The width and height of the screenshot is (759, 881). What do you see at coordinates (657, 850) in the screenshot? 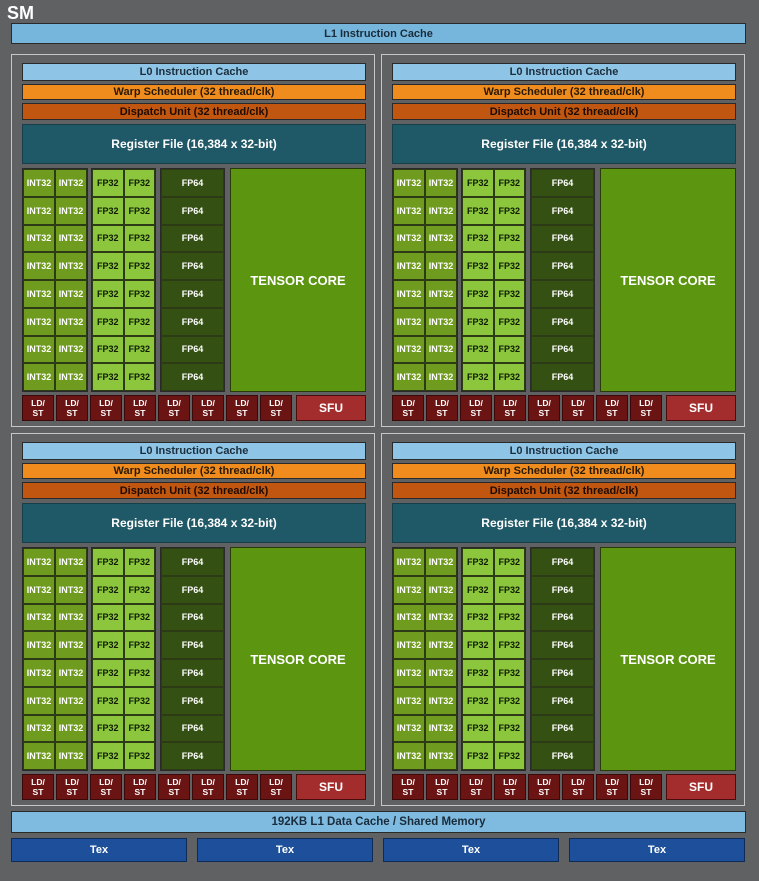
I see `tex-unit-4: Tex` at bounding box center [657, 850].